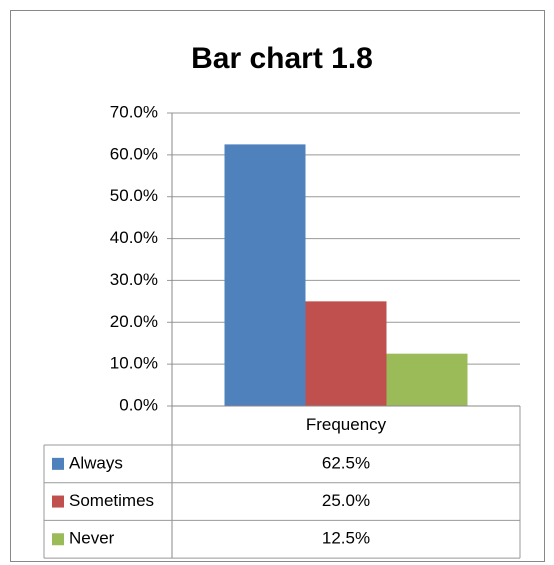 The width and height of the screenshot is (554, 565). I want to click on chart-title: Bar chart 1.8, so click(282, 58).